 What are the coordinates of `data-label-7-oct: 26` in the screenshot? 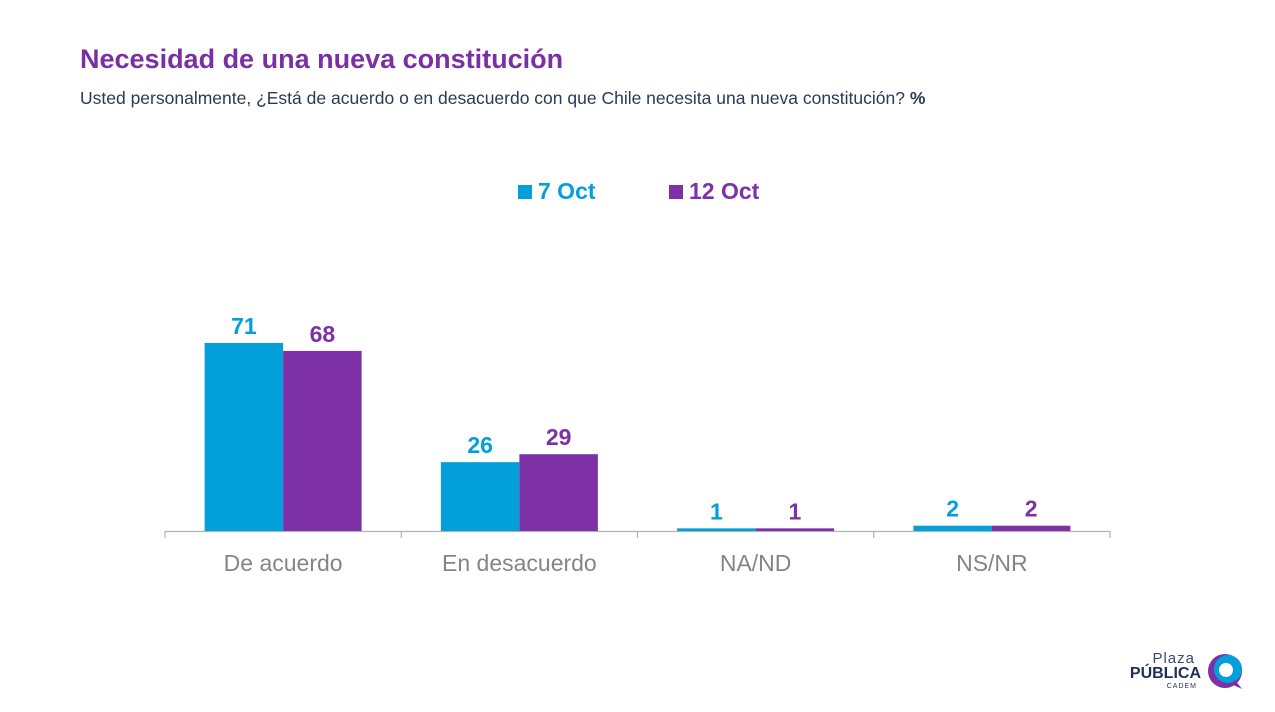 It's located at (480, 445).